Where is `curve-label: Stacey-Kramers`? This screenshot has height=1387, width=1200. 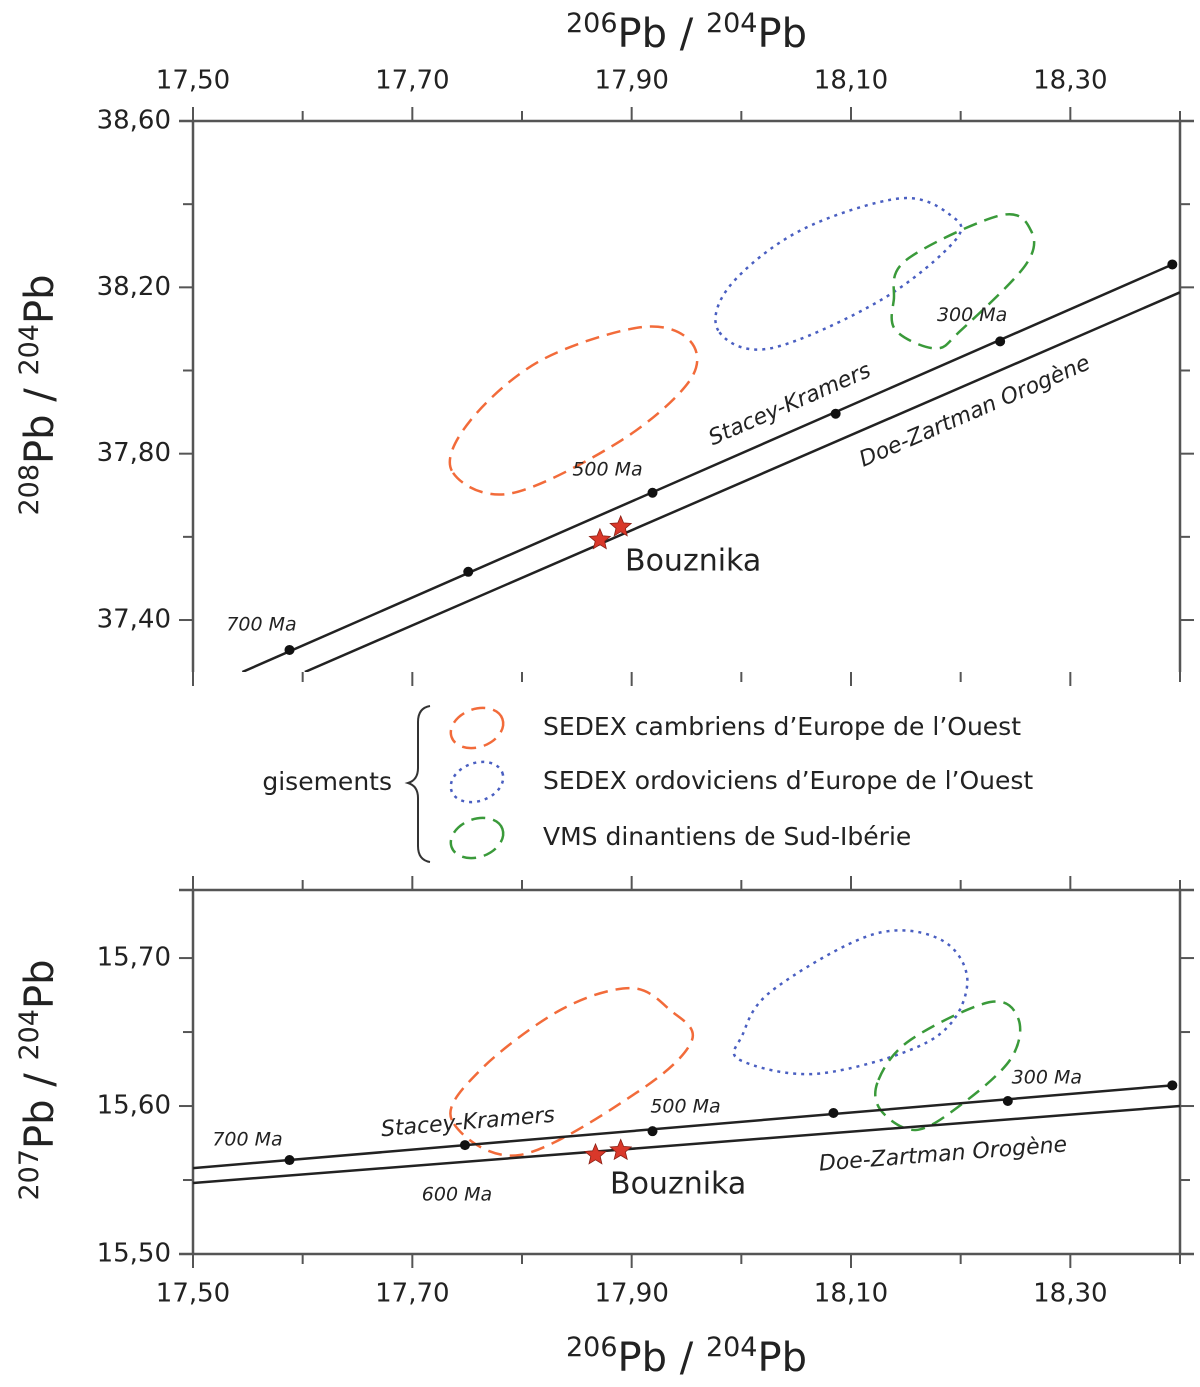
curve-label: Stacey-Kramers is located at coordinates (468, 1123).